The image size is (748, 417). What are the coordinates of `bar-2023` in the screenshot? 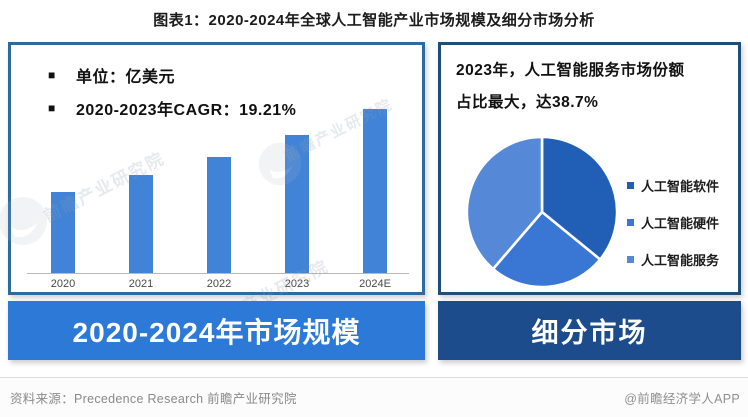 It's located at (297, 204).